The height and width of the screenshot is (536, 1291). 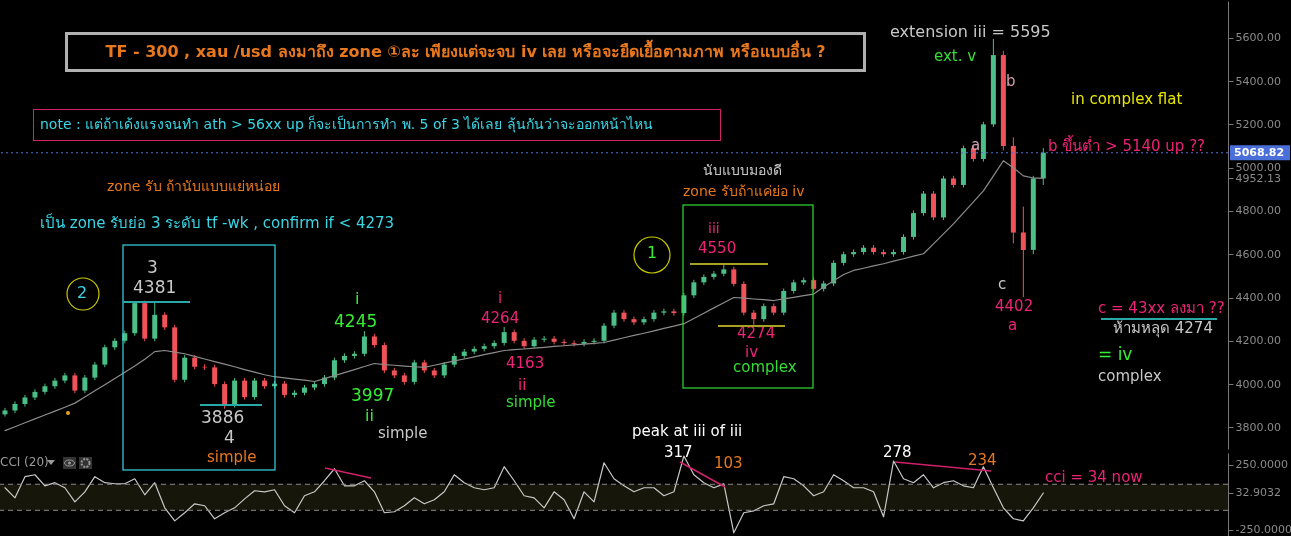 What do you see at coordinates (970, 31) in the screenshot?
I see `annotation: extension iii = 5595` at bounding box center [970, 31].